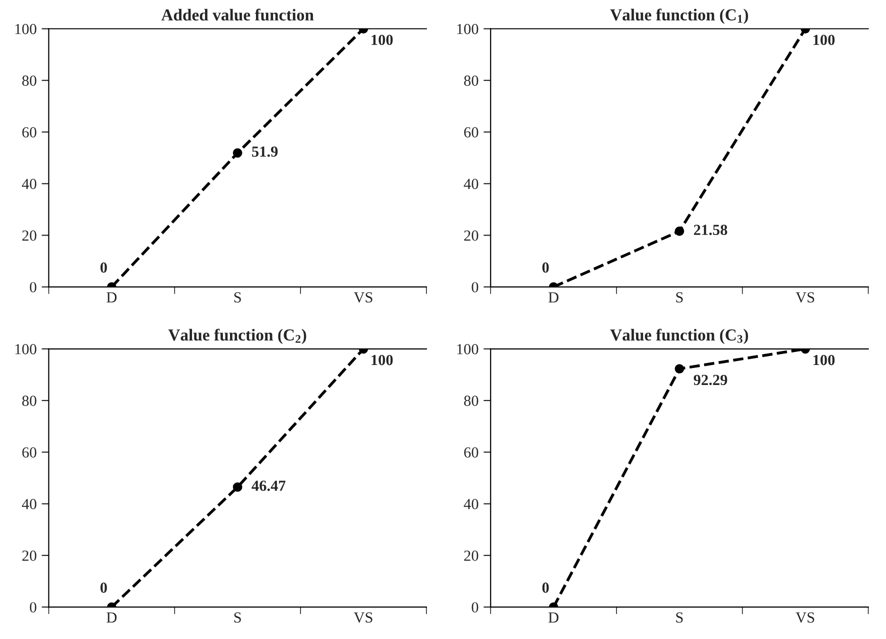  I want to click on data-label: 21.58, so click(711, 230).